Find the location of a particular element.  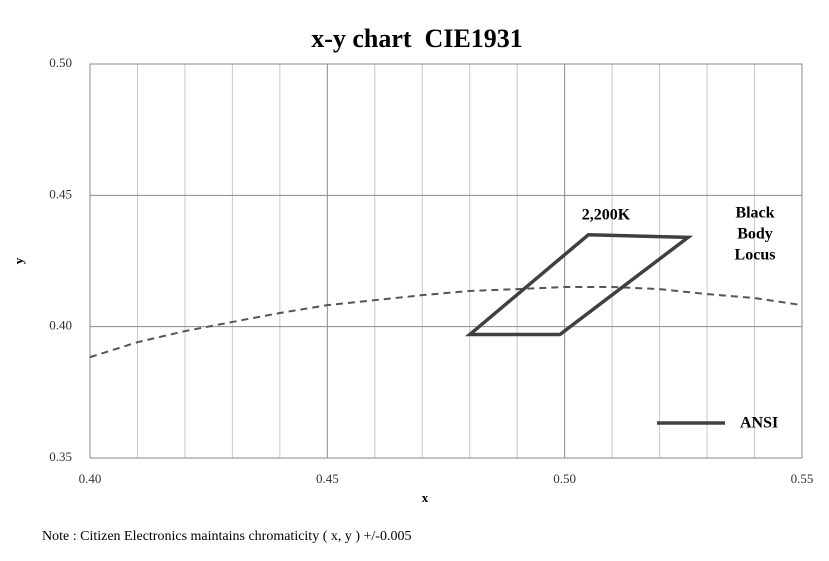

y-axis-label: y is located at coordinates (18, 260).